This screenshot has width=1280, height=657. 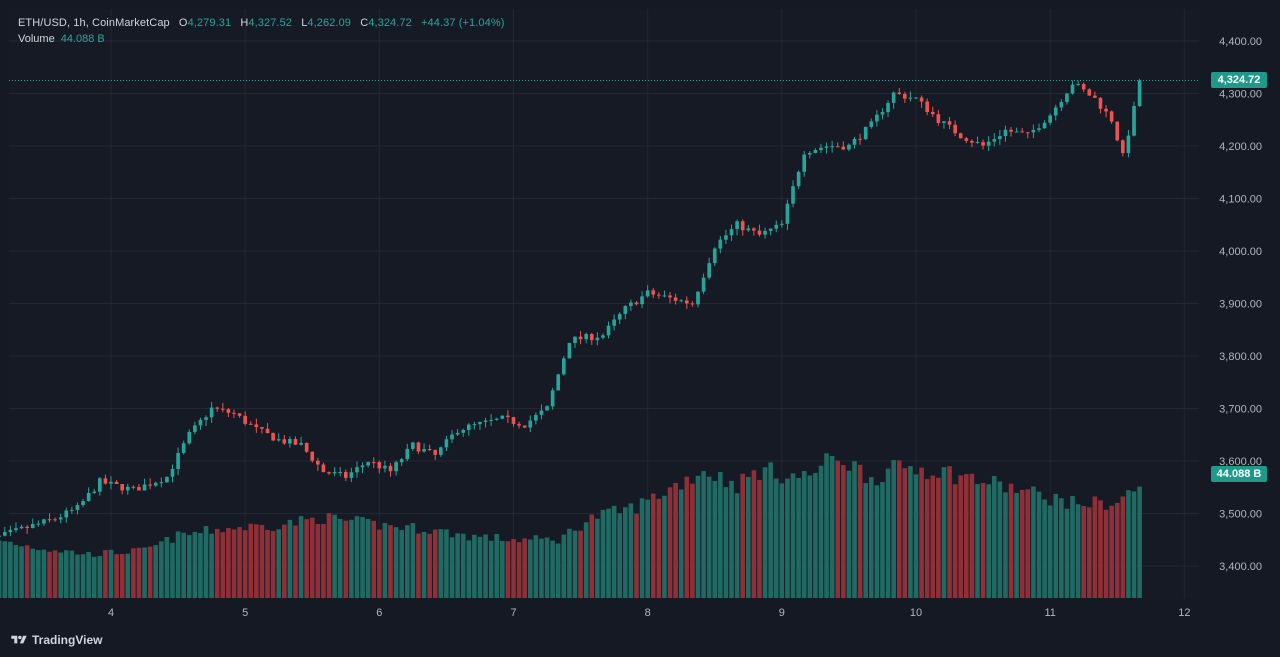 What do you see at coordinates (61, 39) in the screenshot?
I see `volume-legend: Volume 44.088 B` at bounding box center [61, 39].